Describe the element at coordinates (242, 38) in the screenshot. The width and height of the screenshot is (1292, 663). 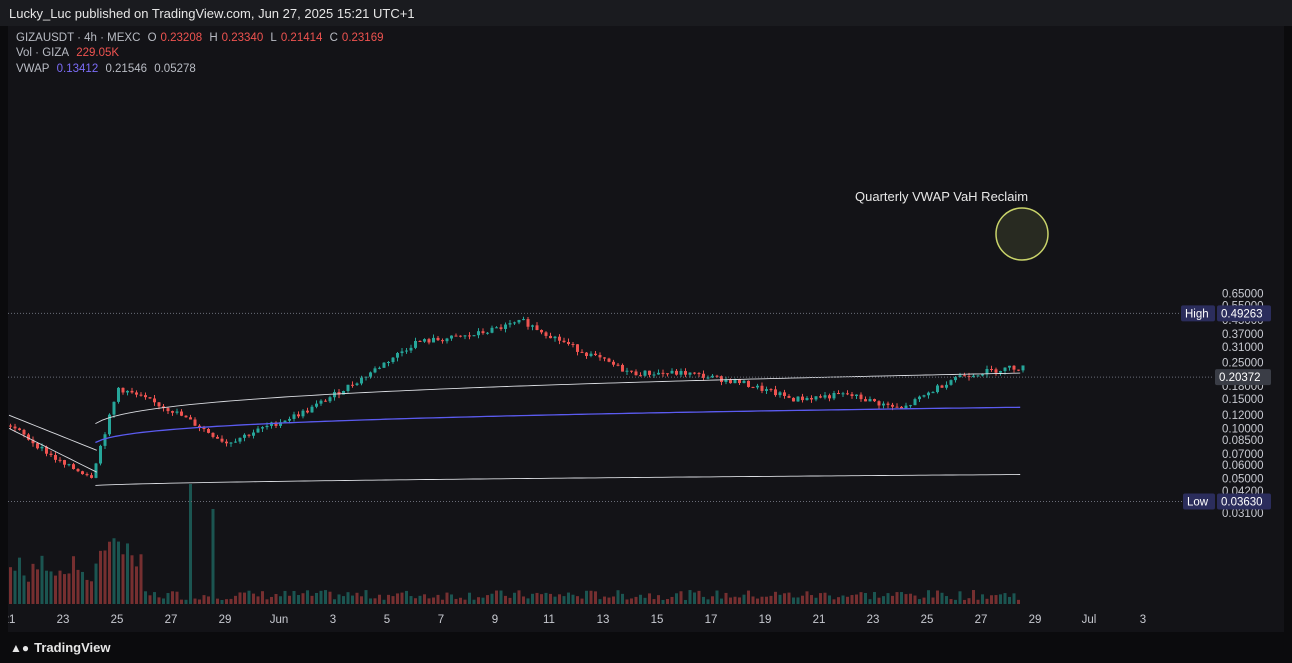
I see `legend-high-value: 0.23340` at that location.